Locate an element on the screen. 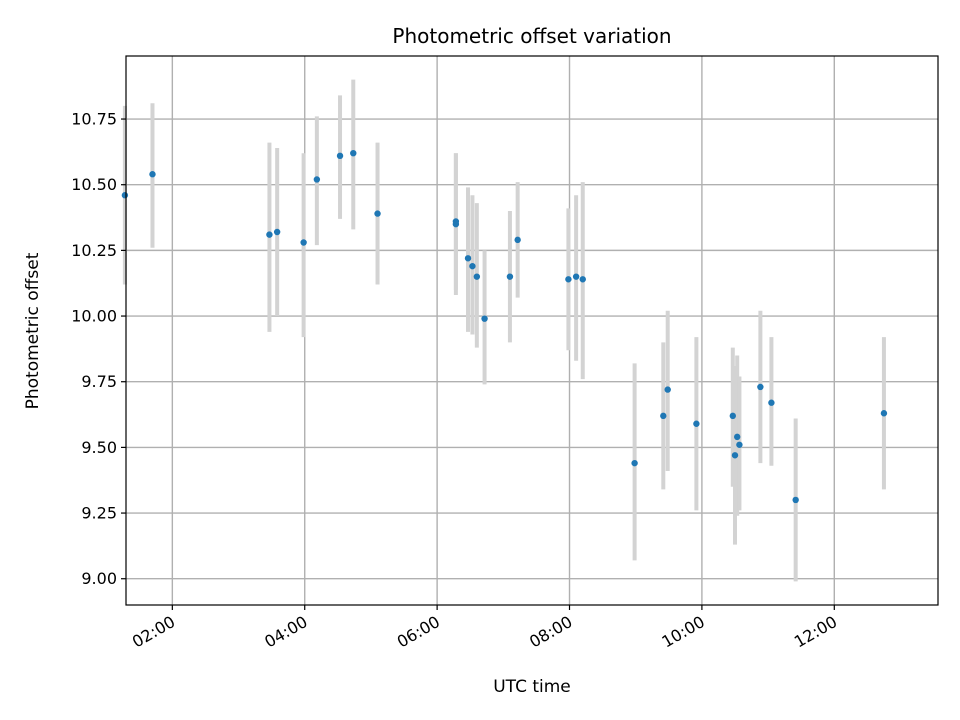  y-tick-label: 9.25 is located at coordinates (99, 513).